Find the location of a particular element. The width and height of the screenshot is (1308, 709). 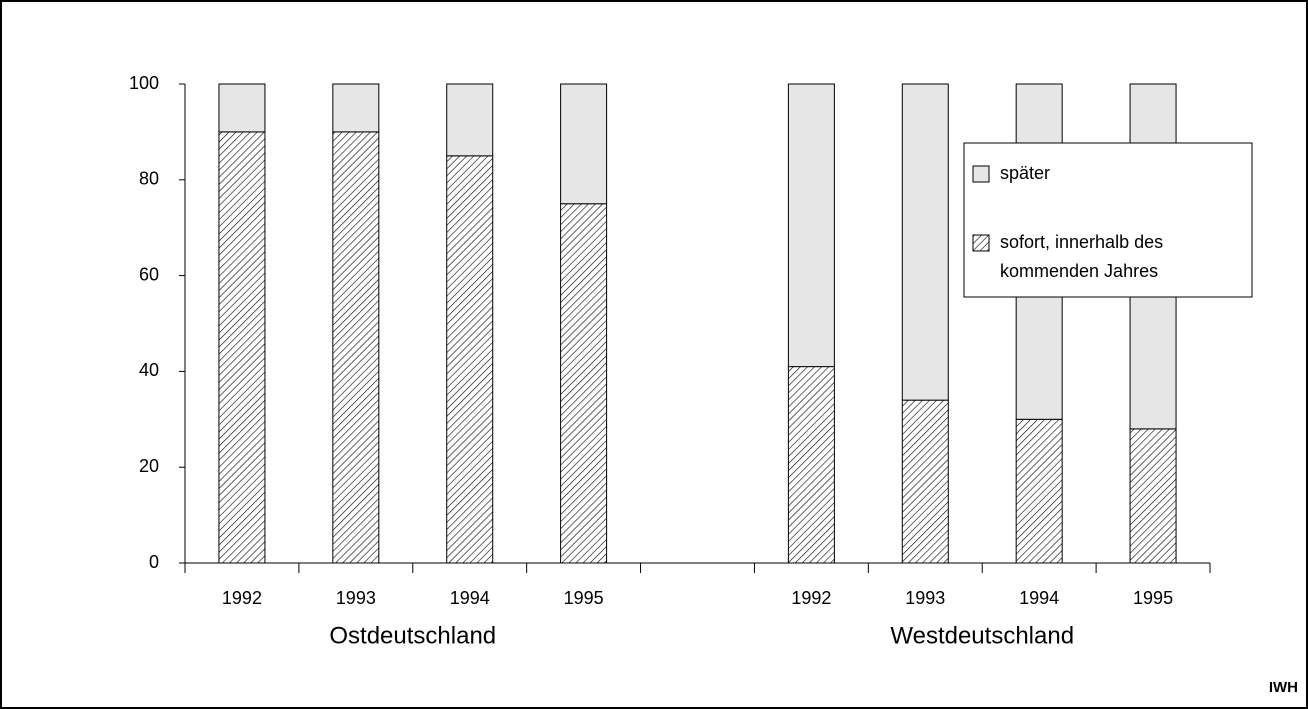

legend-box is located at coordinates (1108, 220).